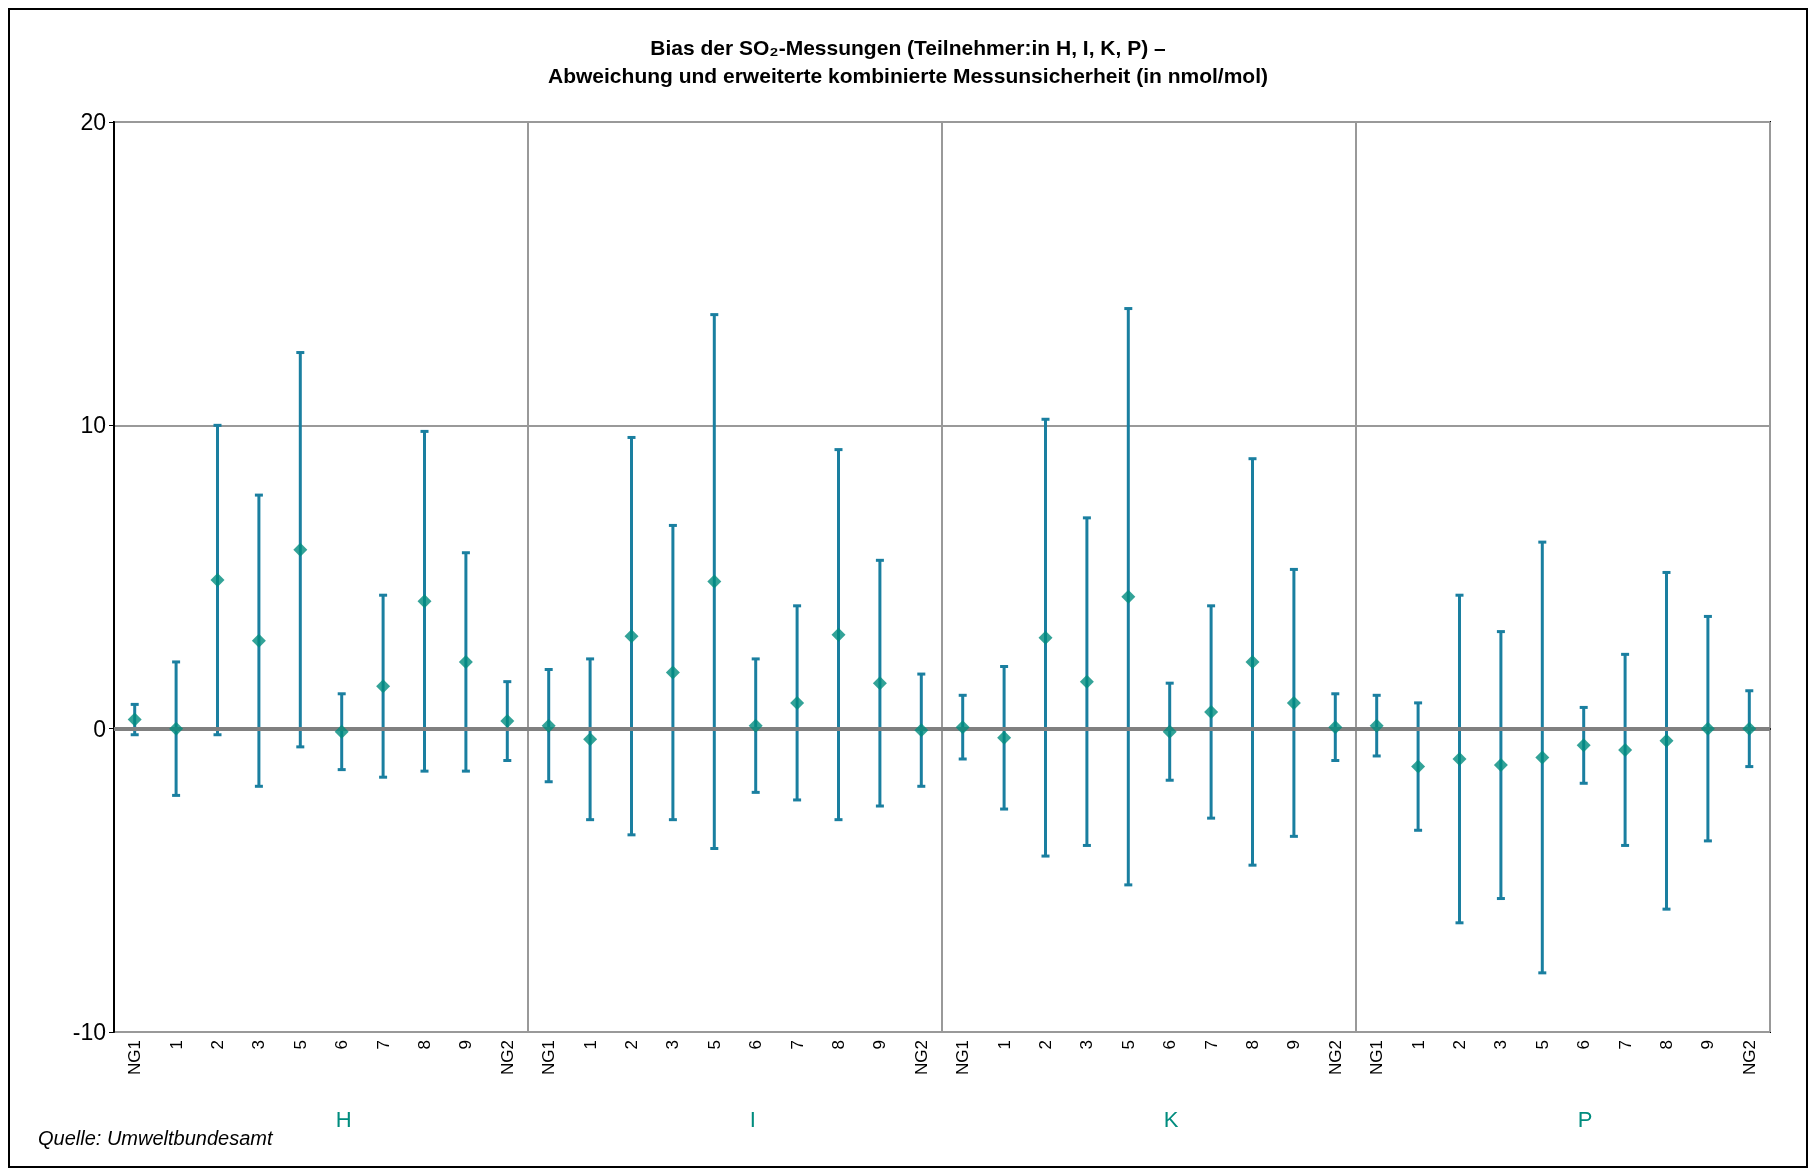 The height and width of the screenshot is (1171, 1819). What do you see at coordinates (752, 1119) in the screenshot?
I see `text: I` at bounding box center [752, 1119].